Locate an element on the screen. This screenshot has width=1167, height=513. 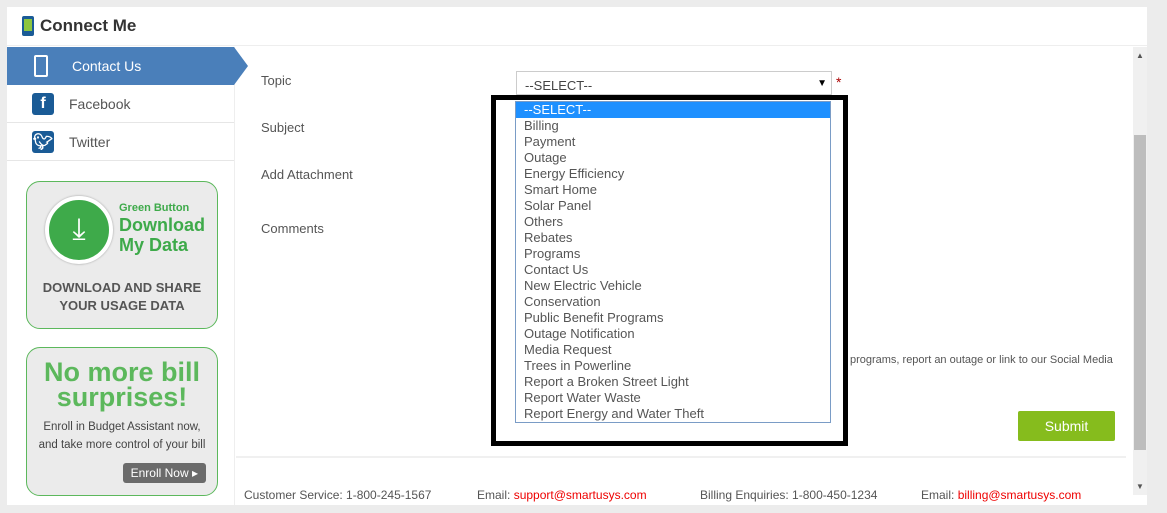
promo-text: YOUR USAGE DATA is located at coordinates (122, 305).